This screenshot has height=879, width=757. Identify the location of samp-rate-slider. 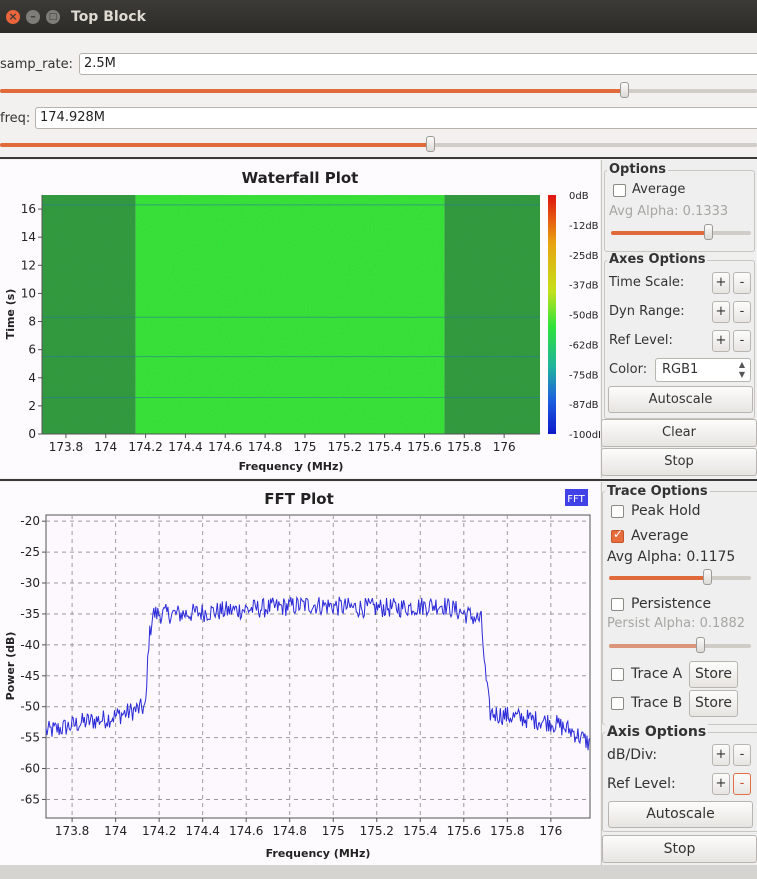
(378, 90).